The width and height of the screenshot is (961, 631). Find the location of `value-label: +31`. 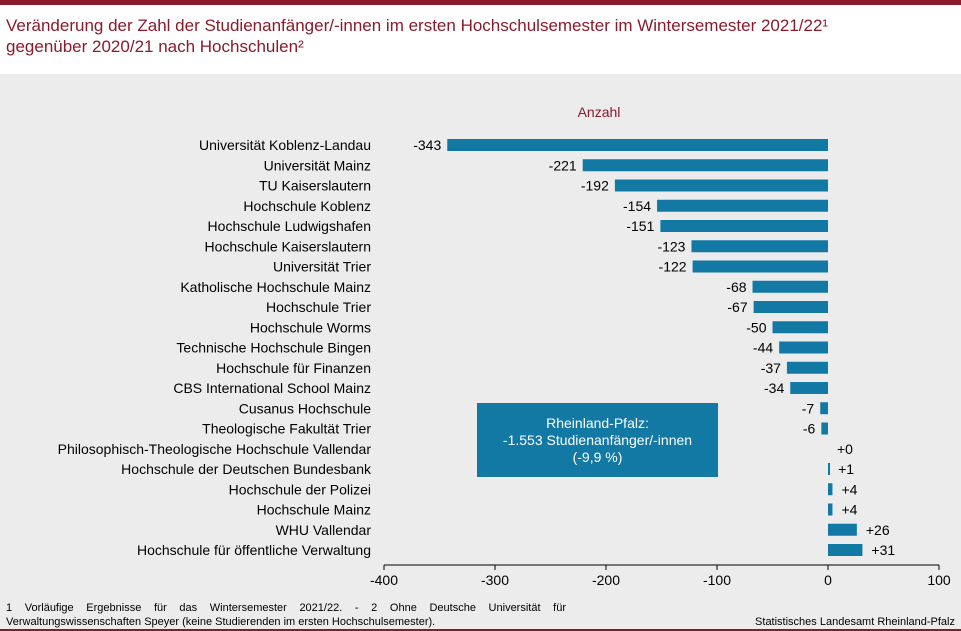

value-label: +31 is located at coordinates (883, 550).